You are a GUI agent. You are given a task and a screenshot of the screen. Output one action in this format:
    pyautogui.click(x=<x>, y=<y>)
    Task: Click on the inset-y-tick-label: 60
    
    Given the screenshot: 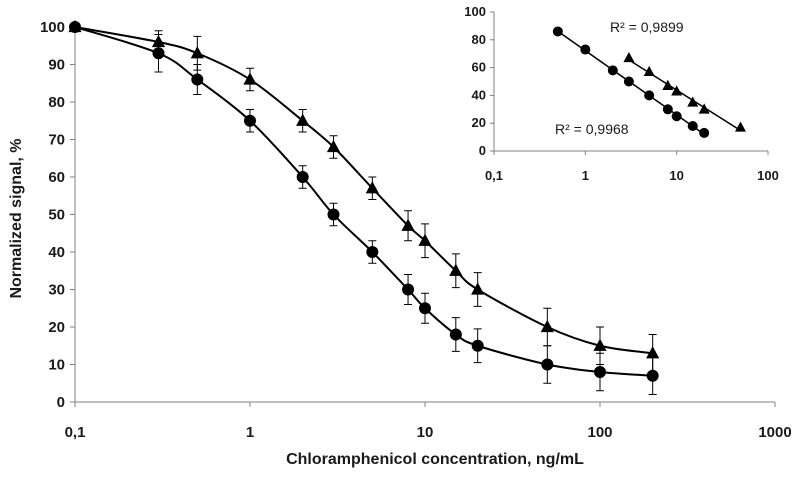 What is the action you would take?
    pyautogui.click(x=479, y=67)
    